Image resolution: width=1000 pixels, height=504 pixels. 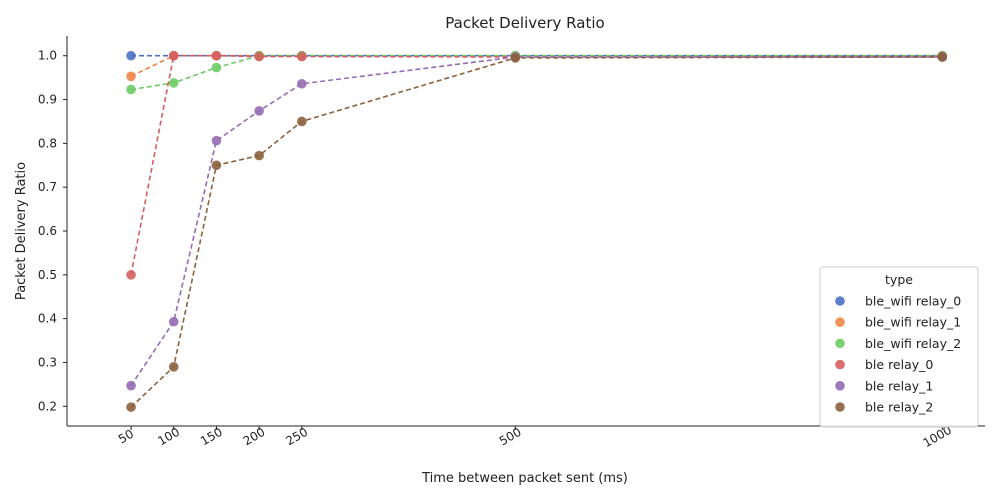 What do you see at coordinates (524, 478) in the screenshot?
I see `x-axis-title: Time between packet sent (ms)` at bounding box center [524, 478].